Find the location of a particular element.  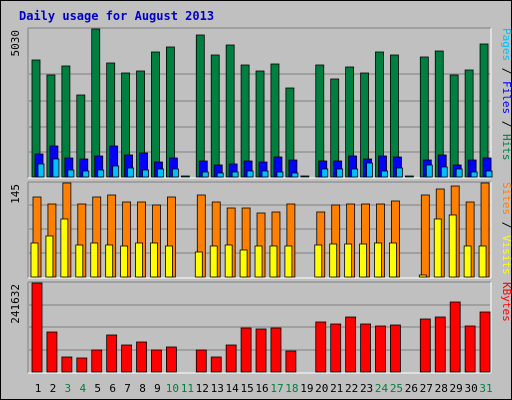

x-tick-day-20: 20 is located at coordinates (321, 388).